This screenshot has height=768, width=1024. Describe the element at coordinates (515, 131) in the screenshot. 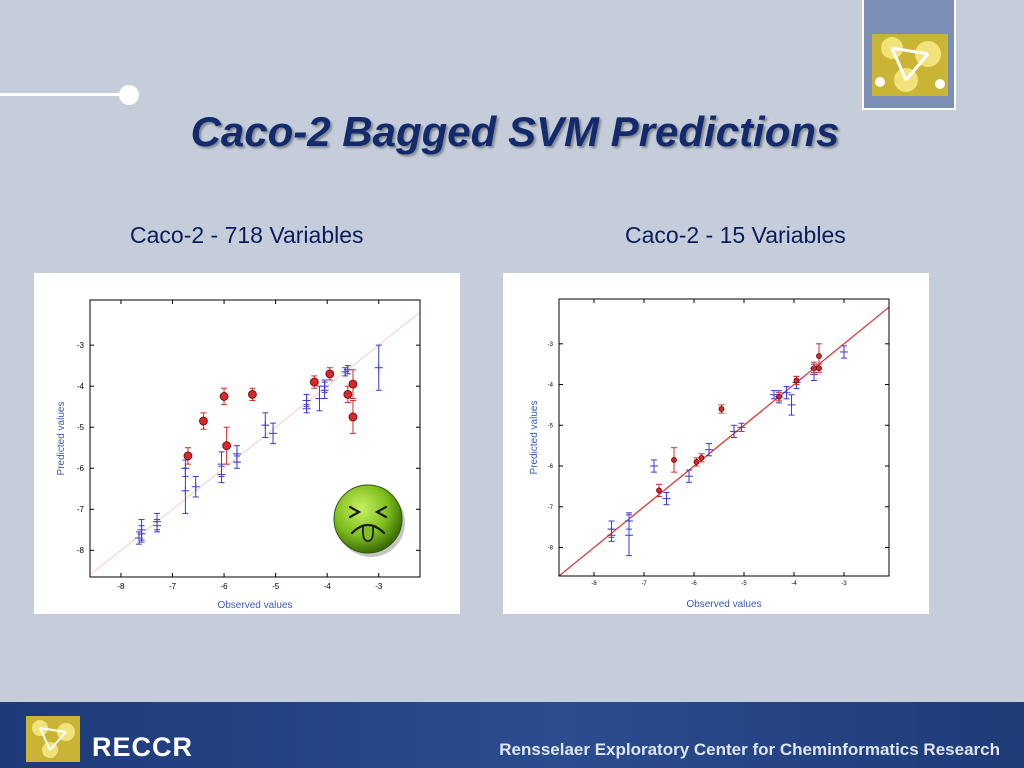

I see `slide-title: Caco-2 Bagged SVM Predictions` at that location.